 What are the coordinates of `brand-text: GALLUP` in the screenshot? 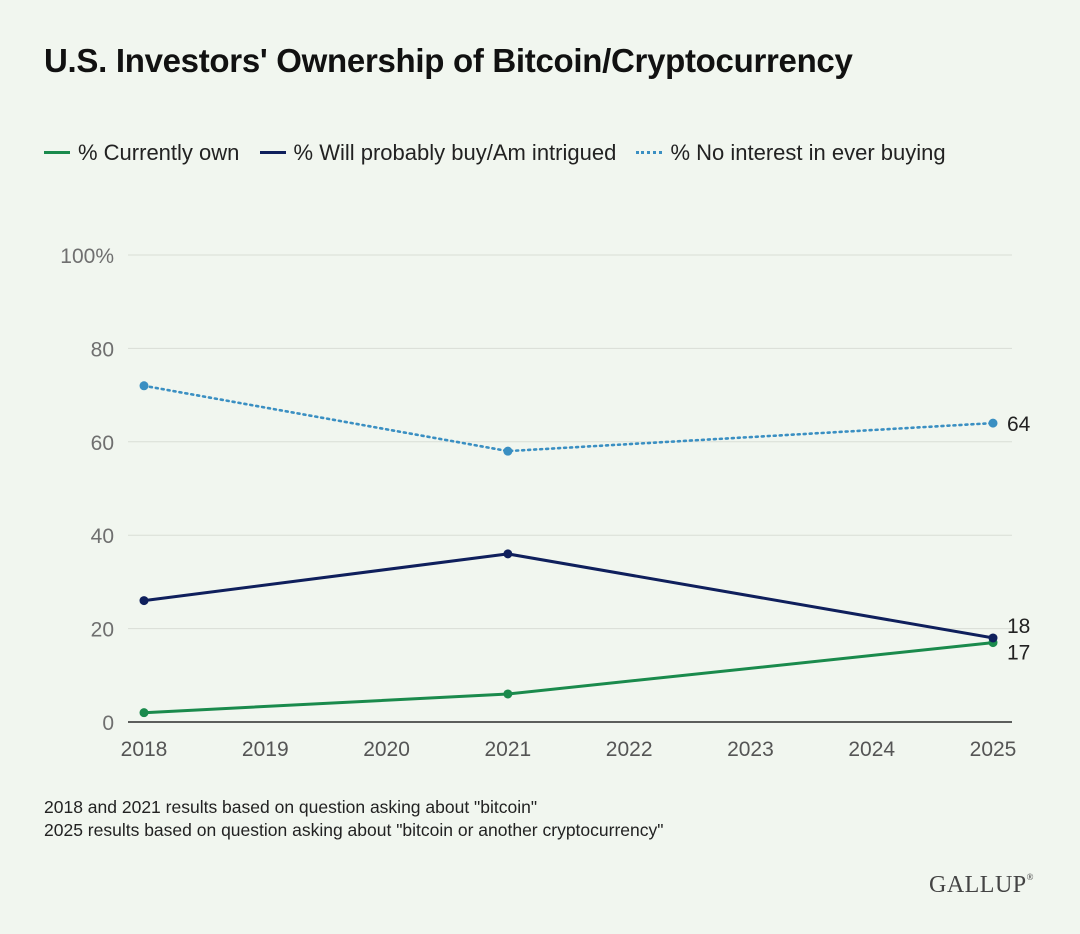 It's located at (977, 885).